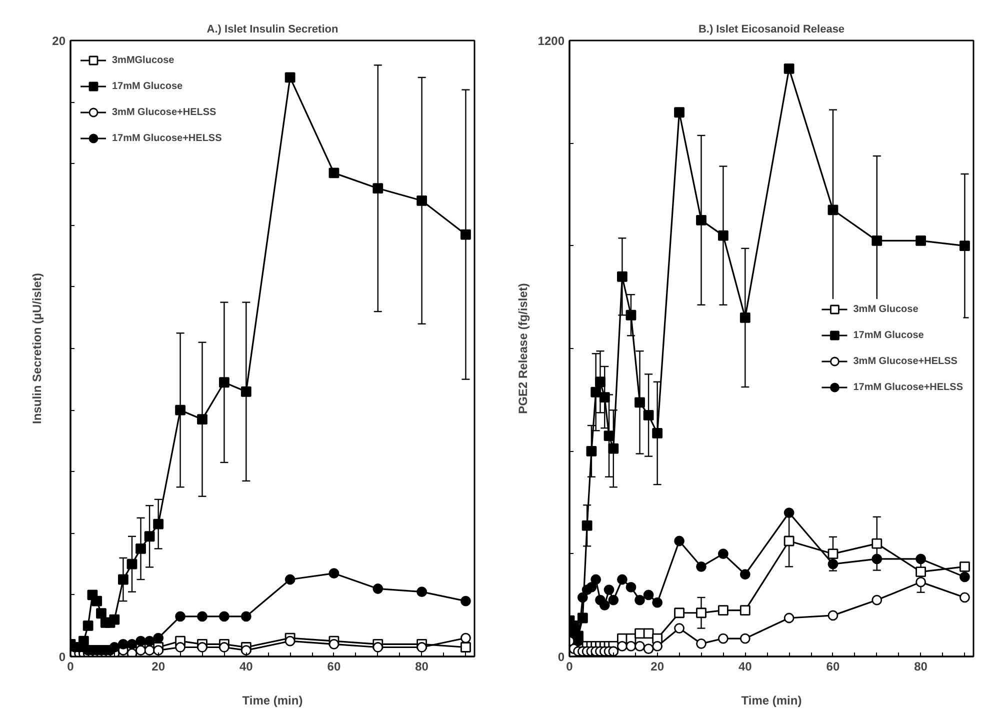 The width and height of the screenshot is (998, 716). Describe the element at coordinates (551, 41) in the screenshot. I see `y-tick-label: 1200` at that location.